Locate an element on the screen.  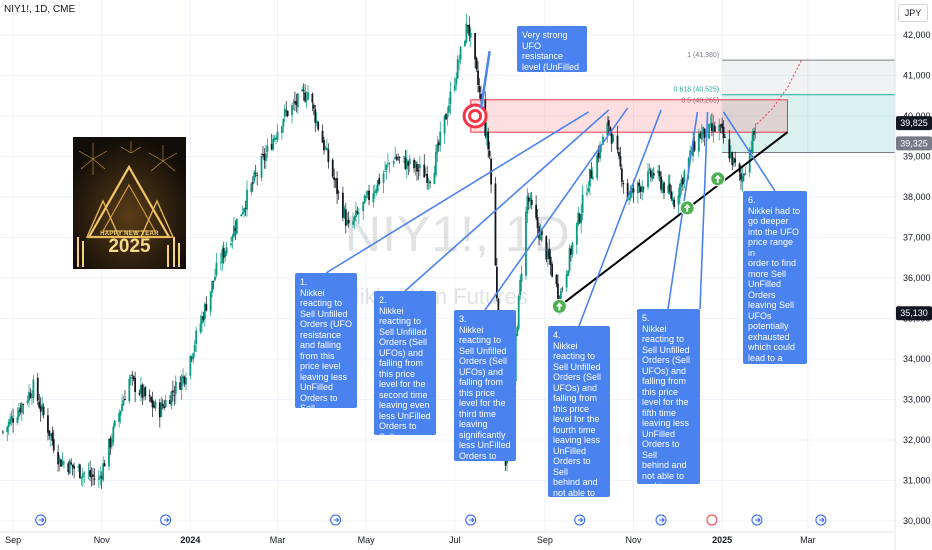
price-tag-bg is located at coordinates (914, 313).